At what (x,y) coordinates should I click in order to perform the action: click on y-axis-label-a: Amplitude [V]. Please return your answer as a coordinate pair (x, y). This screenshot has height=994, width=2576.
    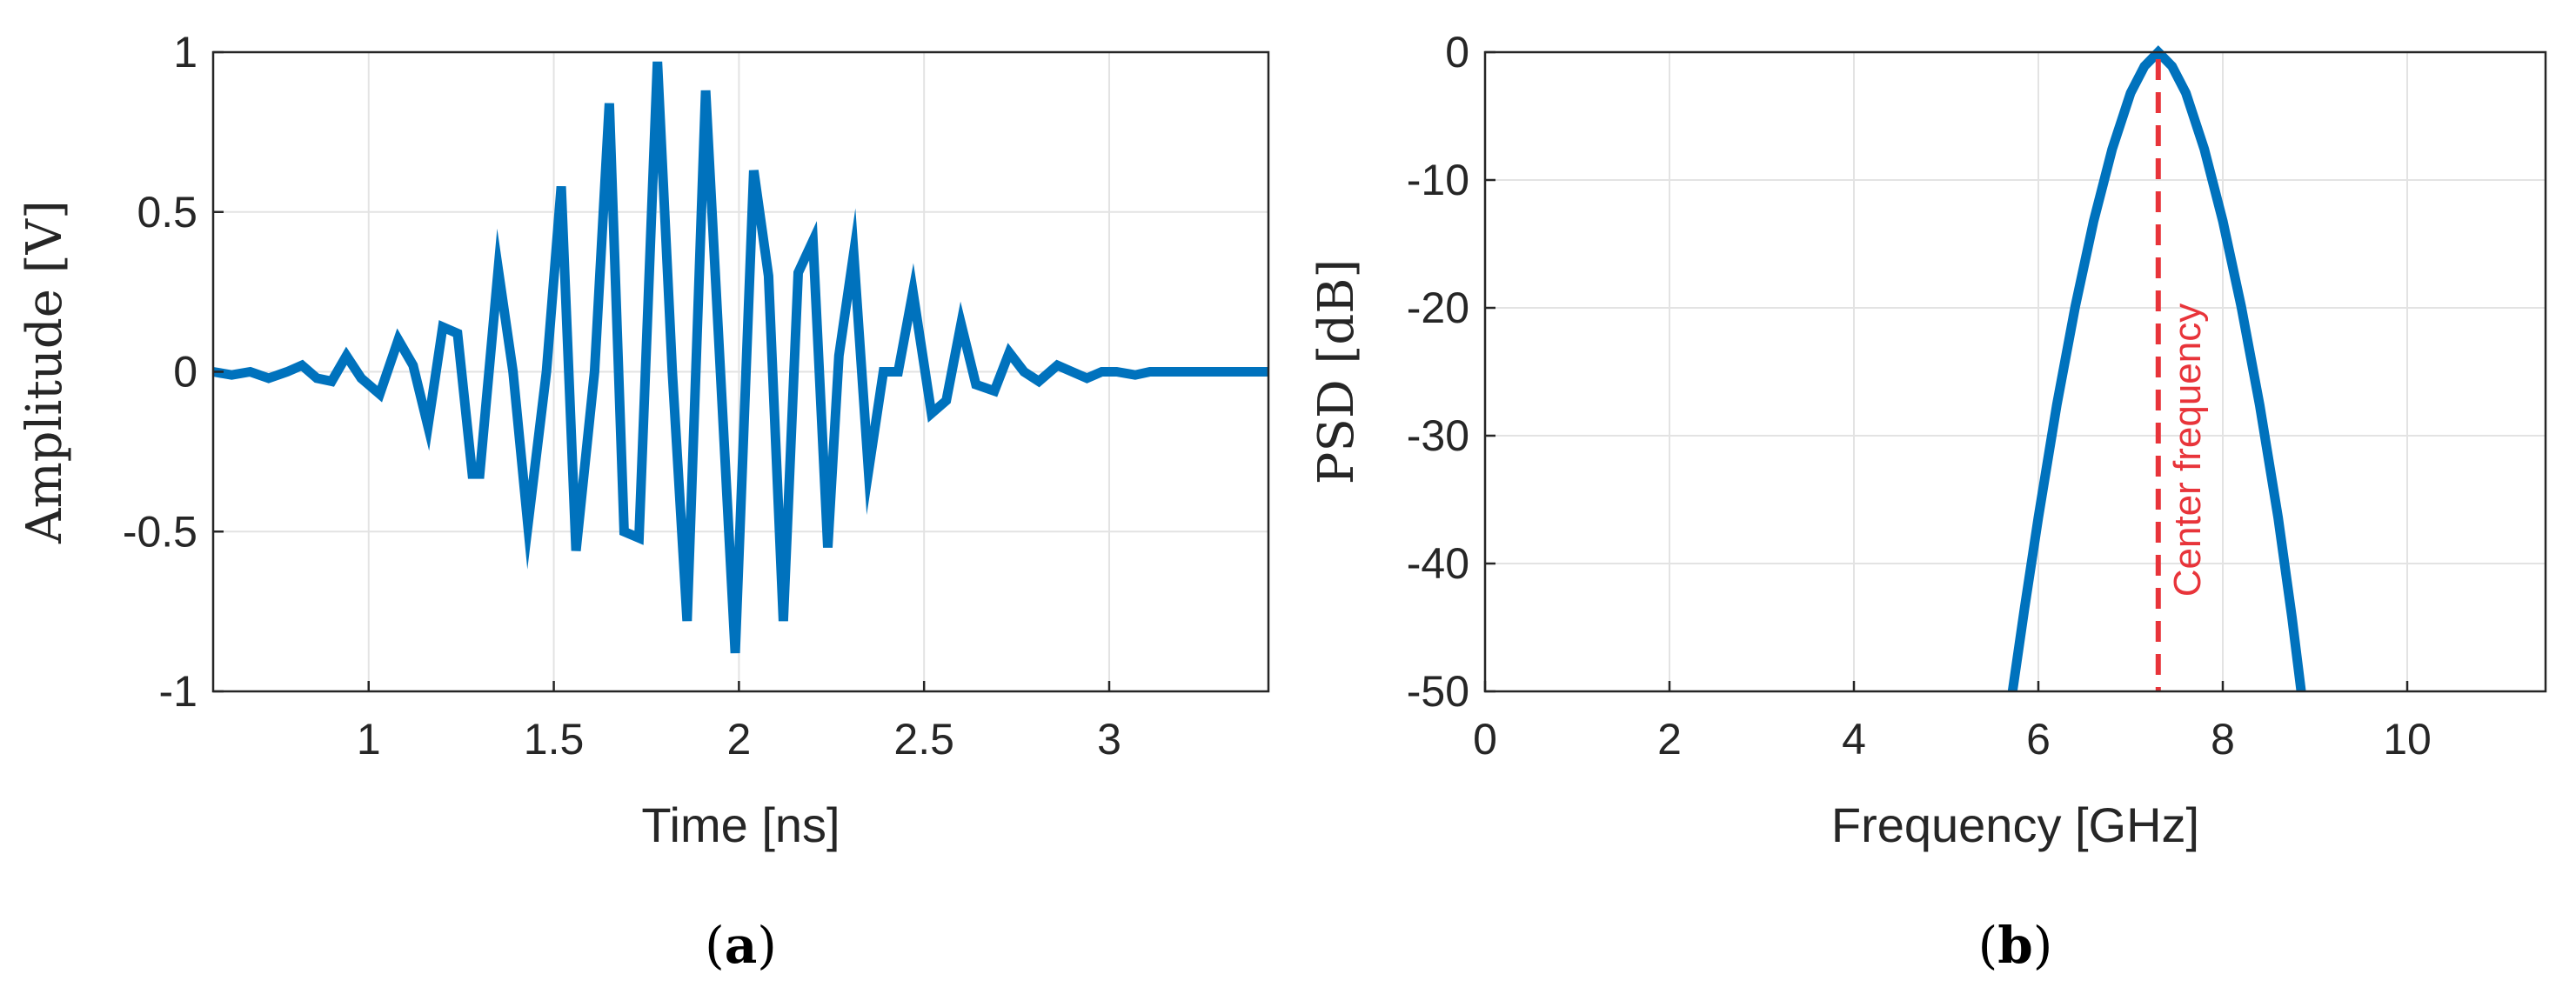
    Looking at the image, I should click on (45, 372).